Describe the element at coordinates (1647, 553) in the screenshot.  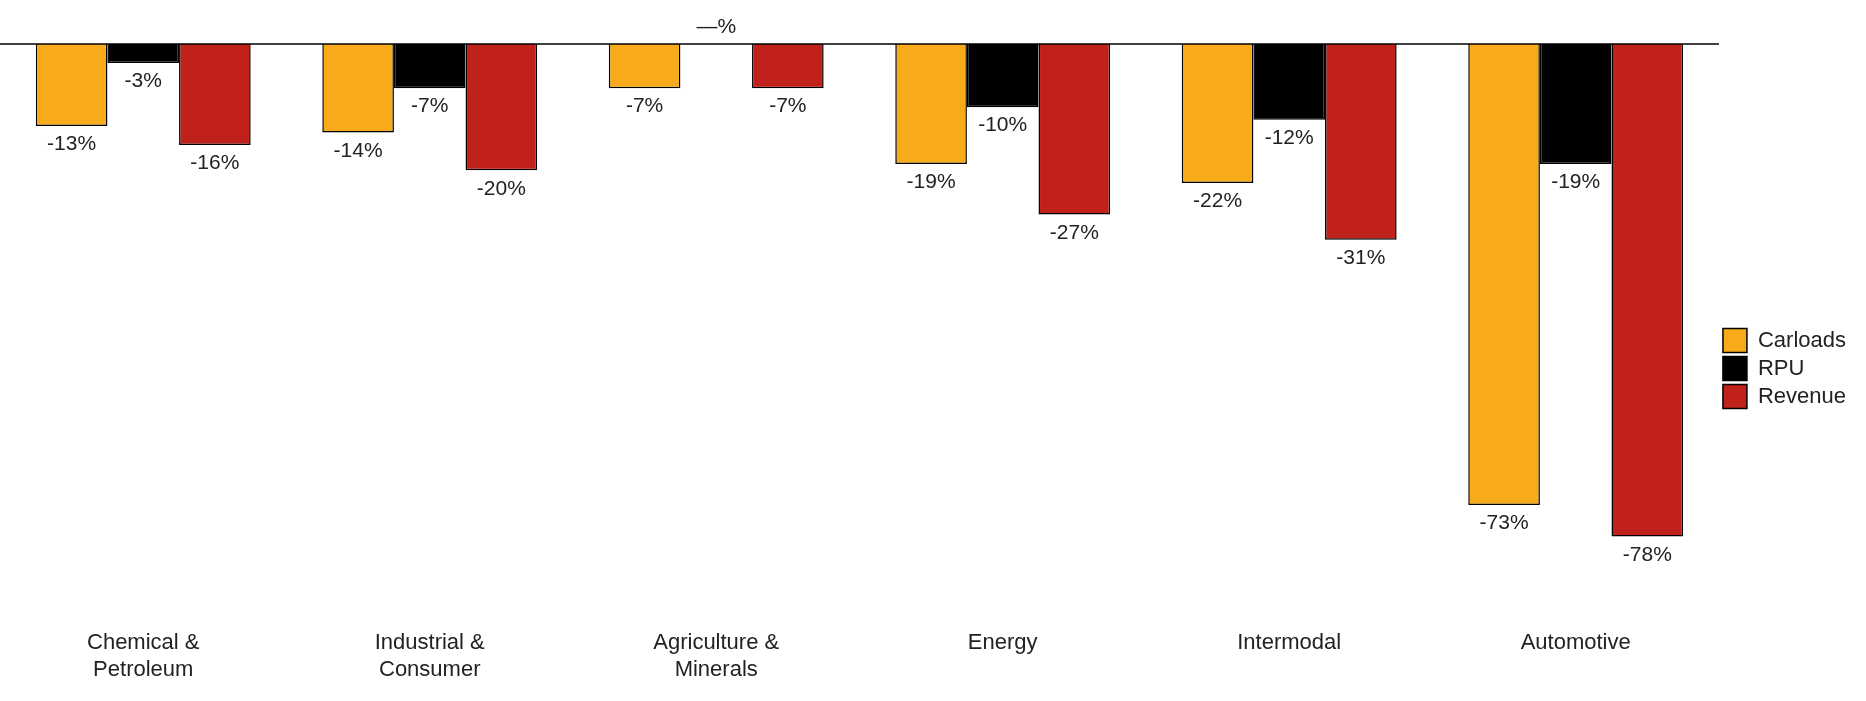
I see `data-label: -78%` at that location.